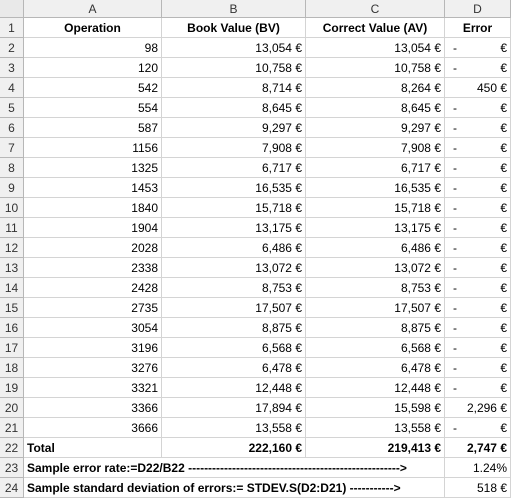 This screenshot has height=502, width=512. What do you see at coordinates (93, 108) in the screenshot?
I see `operation-cell: 554` at bounding box center [93, 108].